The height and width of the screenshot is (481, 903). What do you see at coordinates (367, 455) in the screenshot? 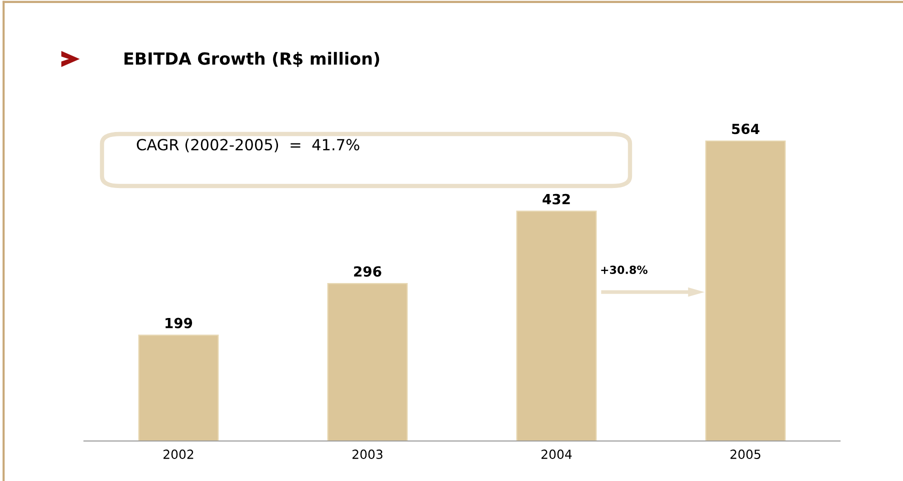
I see `x-tick-label: 2003` at bounding box center [367, 455].